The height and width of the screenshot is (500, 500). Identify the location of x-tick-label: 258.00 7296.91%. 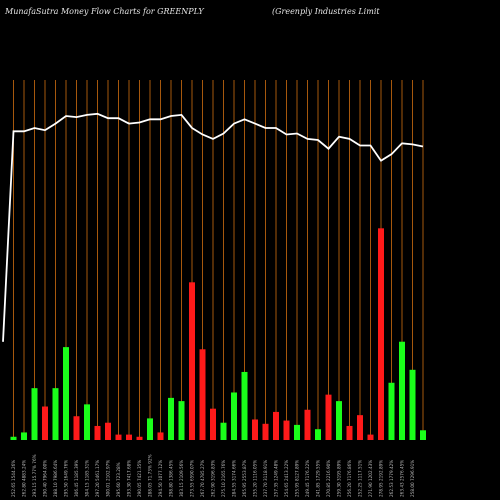
(412, 478).